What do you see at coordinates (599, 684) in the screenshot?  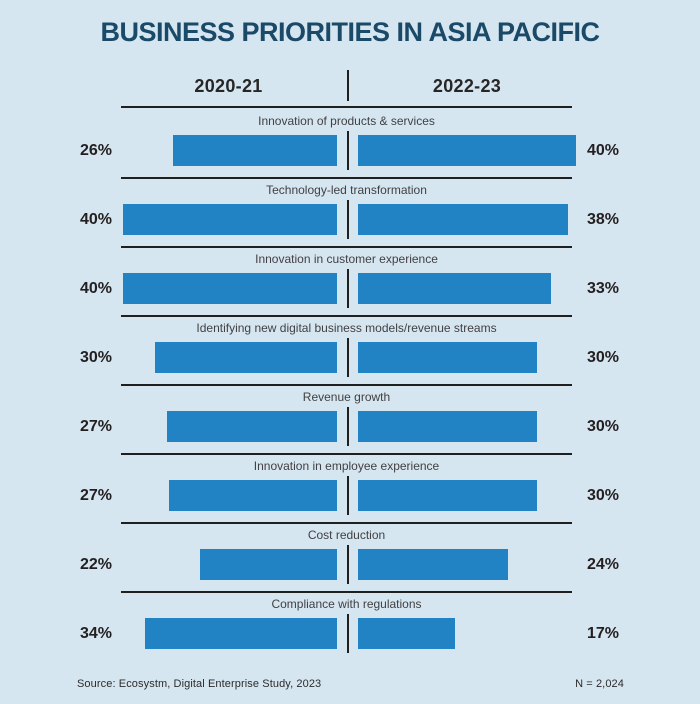 I see `sample-size: N = 2,024` at bounding box center [599, 684].